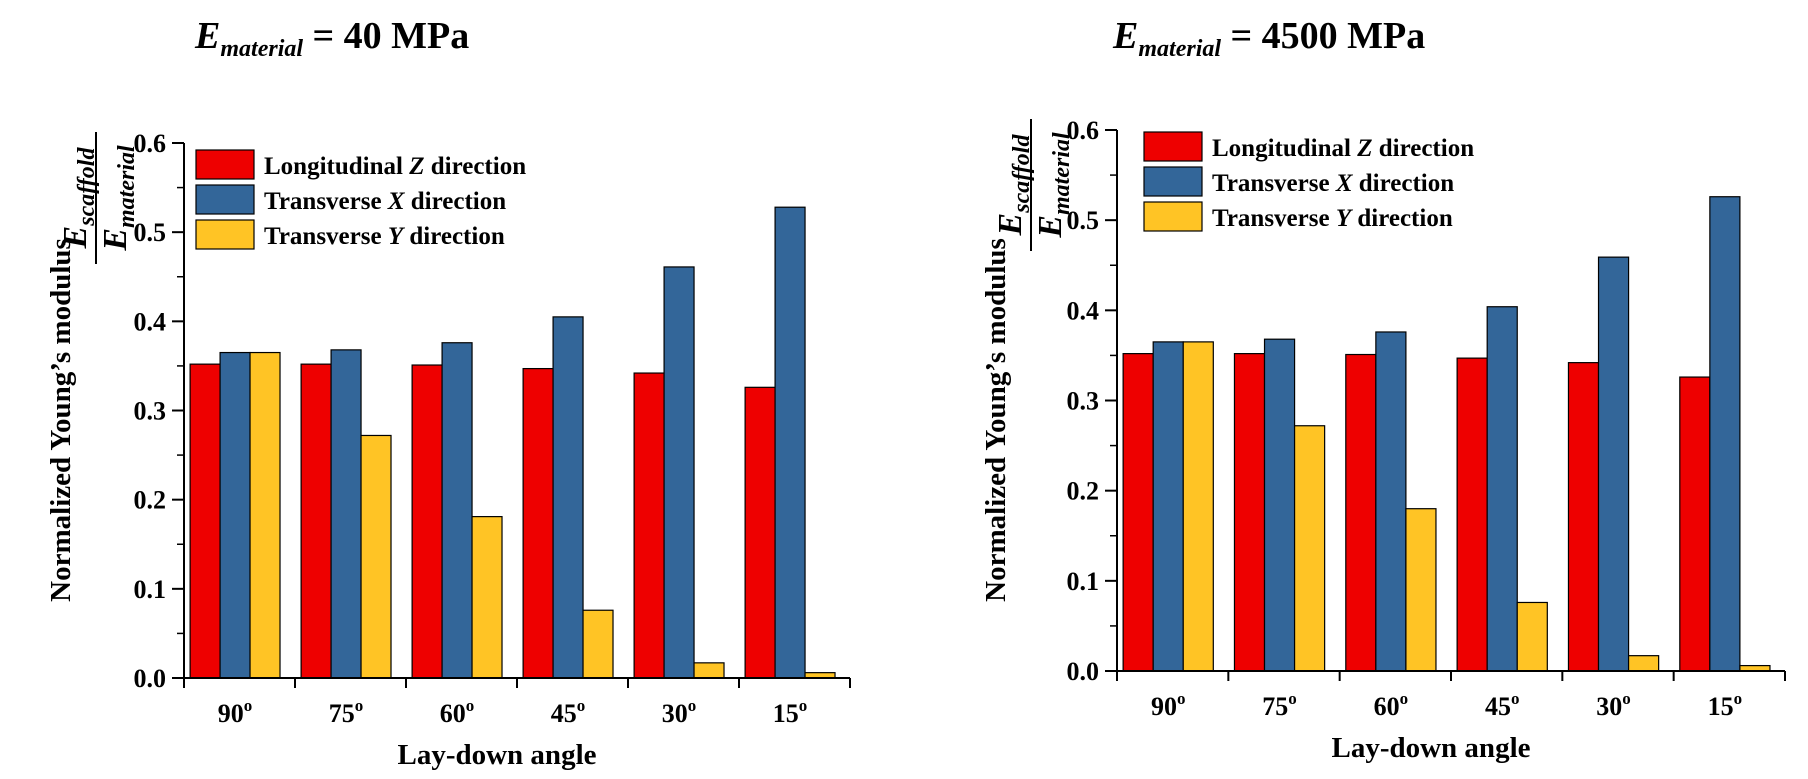  Describe the element at coordinates (1268, 38) in the screenshot. I see `chart-title: Ematerial = 4500 MPa` at that location.